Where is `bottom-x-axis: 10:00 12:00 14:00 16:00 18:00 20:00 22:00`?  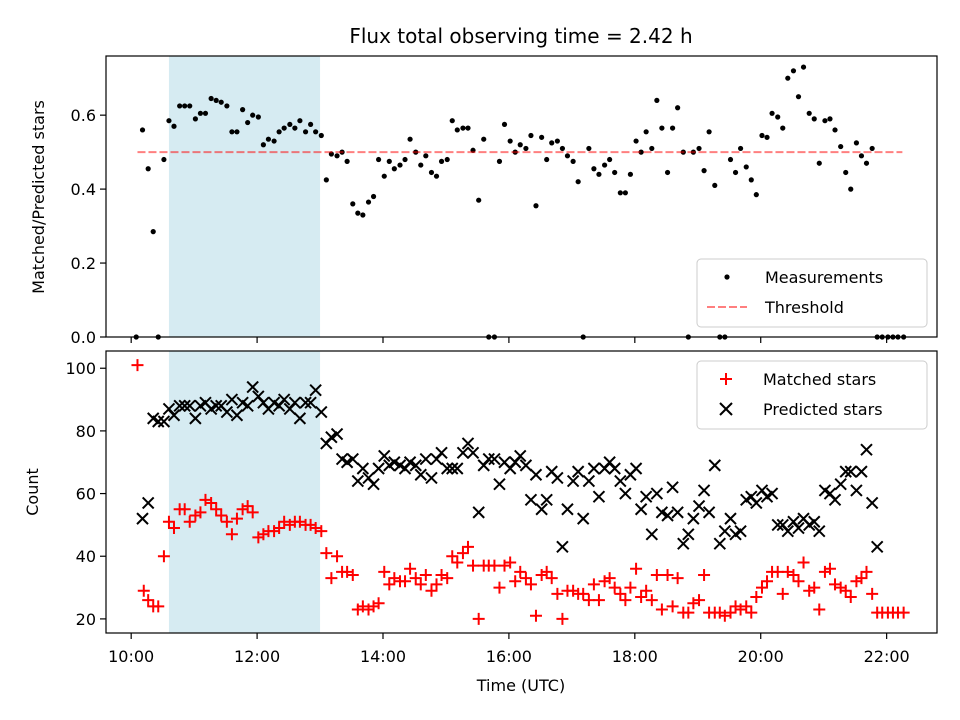
bottom-x-axis: 10:00 12:00 14:00 16:00 18:00 20:00 22:00 is located at coordinates (509, 649).